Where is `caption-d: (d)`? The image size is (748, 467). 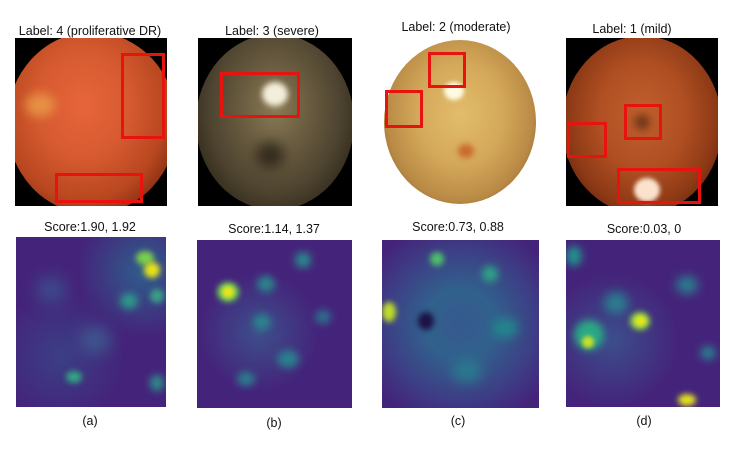
caption-d: (d) is located at coordinates (644, 421).